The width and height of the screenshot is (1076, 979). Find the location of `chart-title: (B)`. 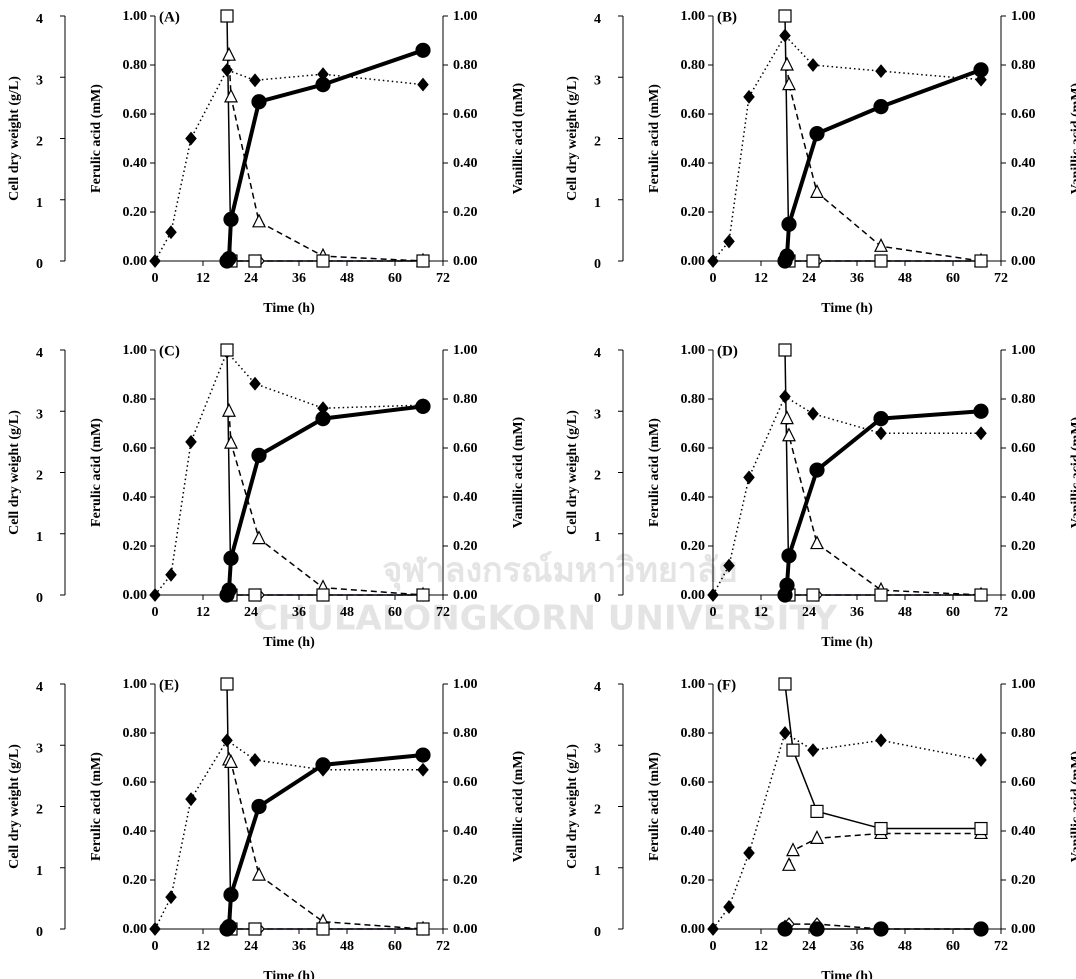

chart-title: (B) is located at coordinates (727, 17).